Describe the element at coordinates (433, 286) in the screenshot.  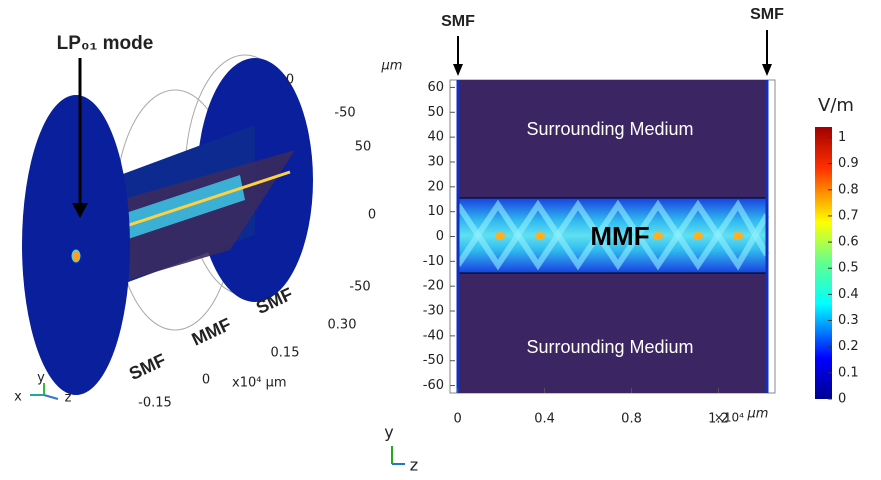
I see `y-tick-label: -20` at that location.